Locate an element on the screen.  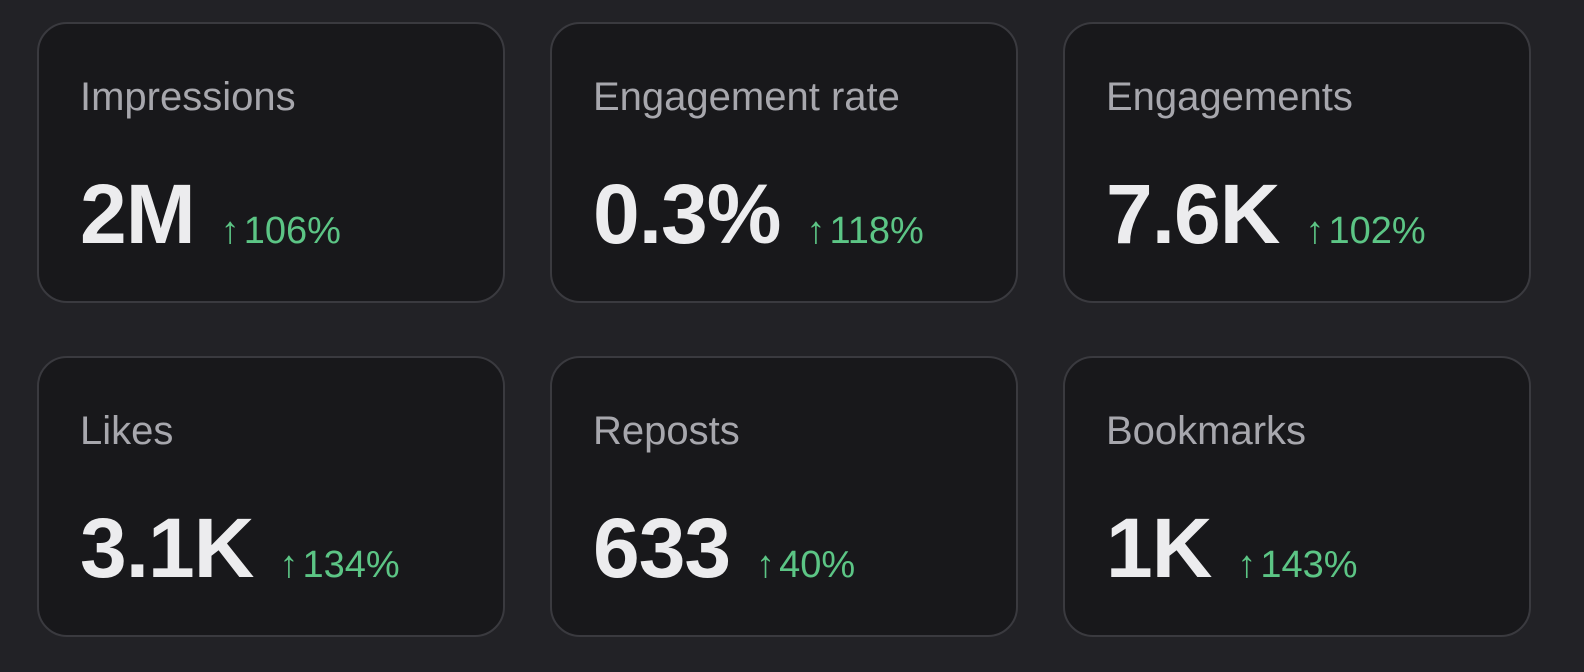
metric-change: ↑ 106% is located at coordinates (281, 231).